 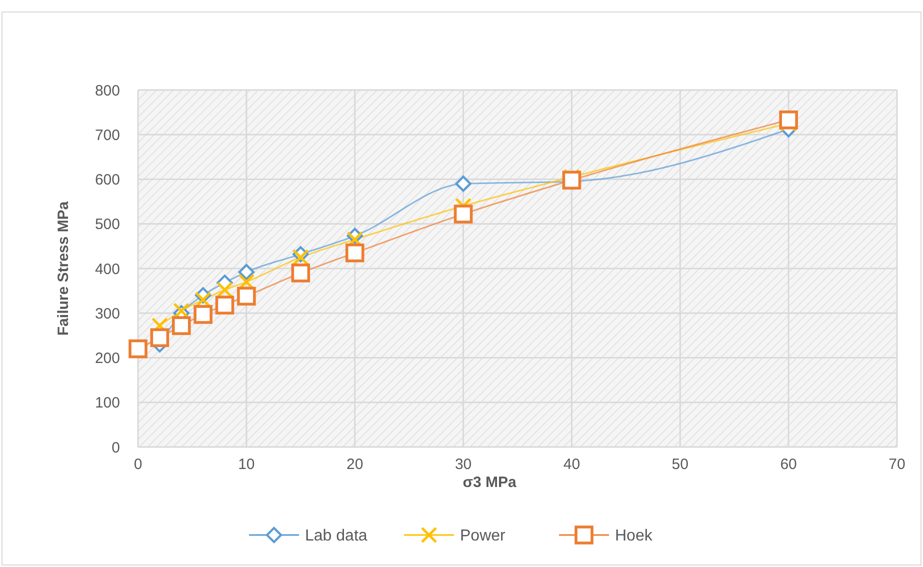 What do you see at coordinates (107, 269) in the screenshot?
I see `y-tick-label: 400` at bounding box center [107, 269].